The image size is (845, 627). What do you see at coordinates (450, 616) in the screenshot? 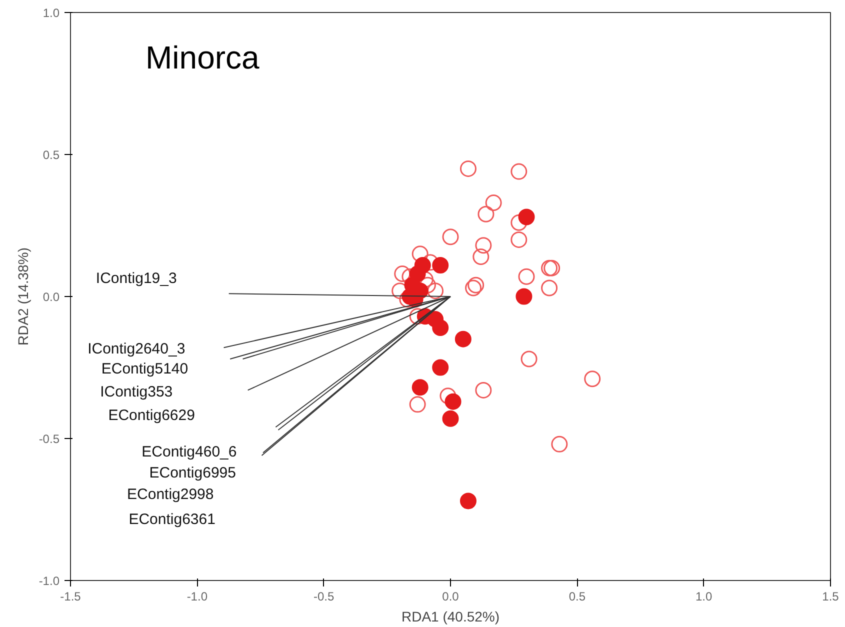
I see `x-axis-title: RDA1 (40.52%)` at bounding box center [450, 616].